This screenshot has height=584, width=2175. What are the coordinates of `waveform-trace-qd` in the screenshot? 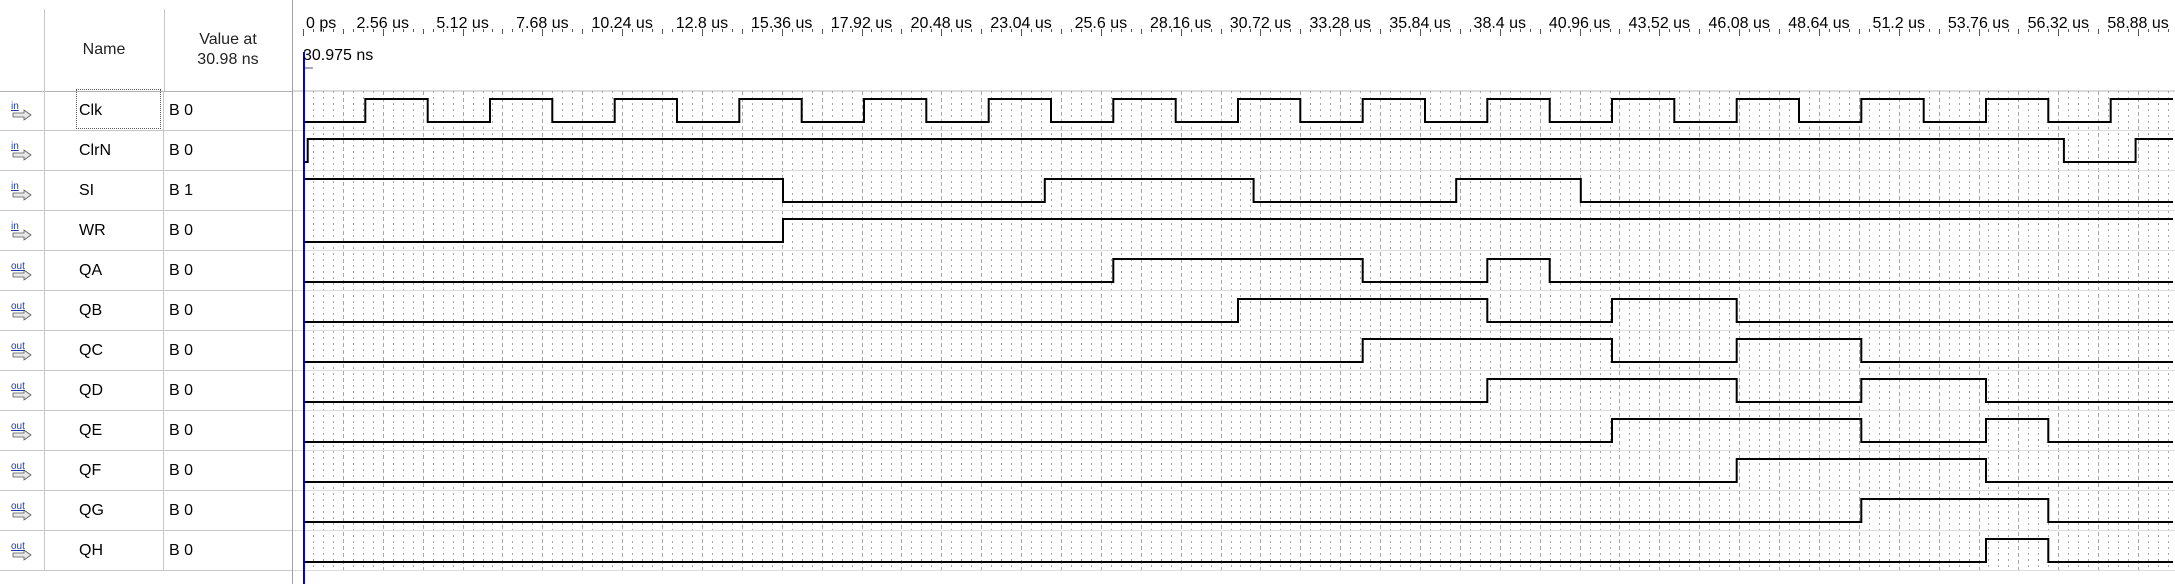 It's located at (1238, 390).